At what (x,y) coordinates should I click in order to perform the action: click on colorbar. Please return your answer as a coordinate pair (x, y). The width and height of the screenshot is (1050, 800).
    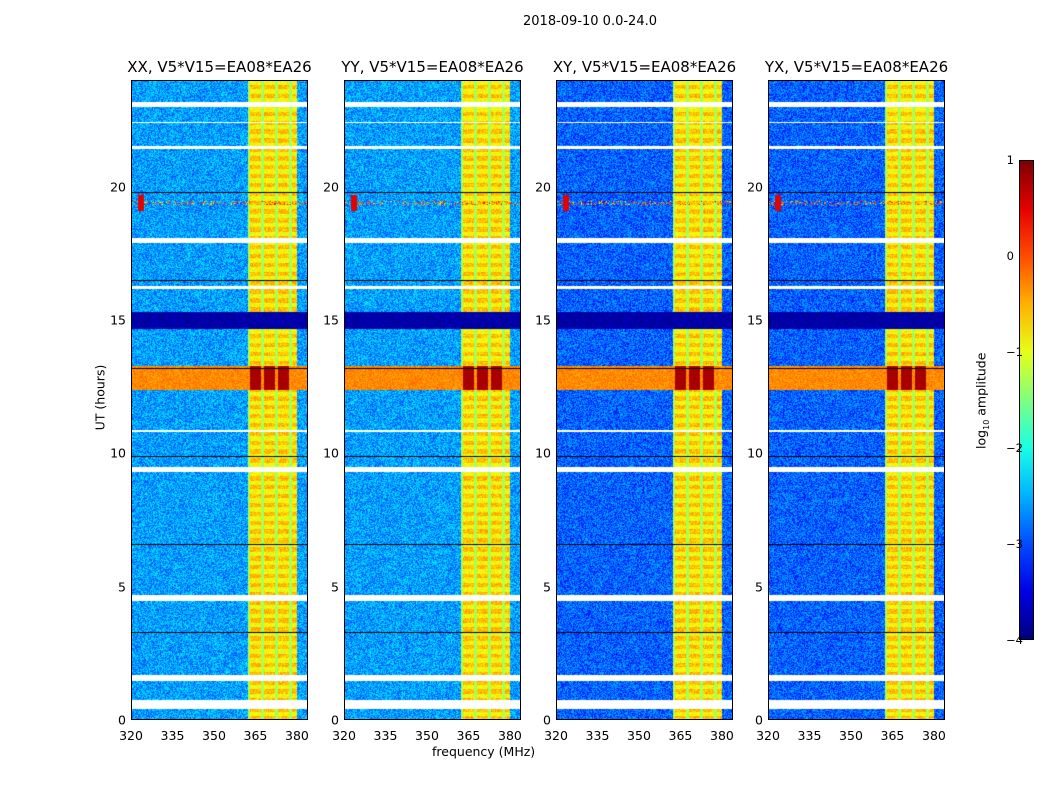
    Looking at the image, I should click on (1026, 400).